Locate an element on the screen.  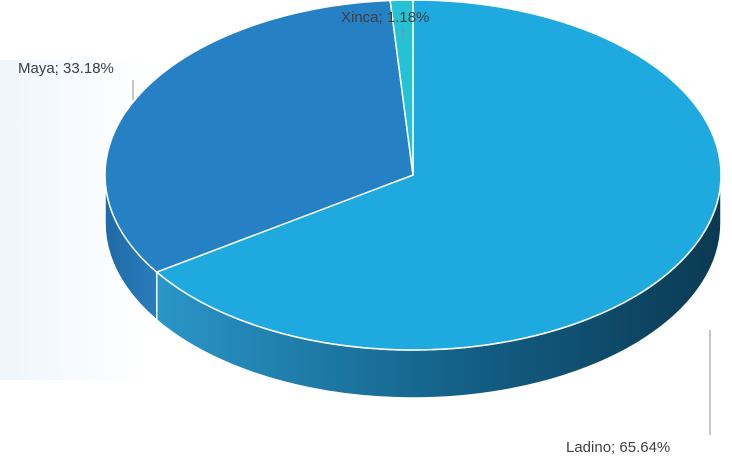
slice-label-maya: Maya; 33.18% is located at coordinates (66, 68).